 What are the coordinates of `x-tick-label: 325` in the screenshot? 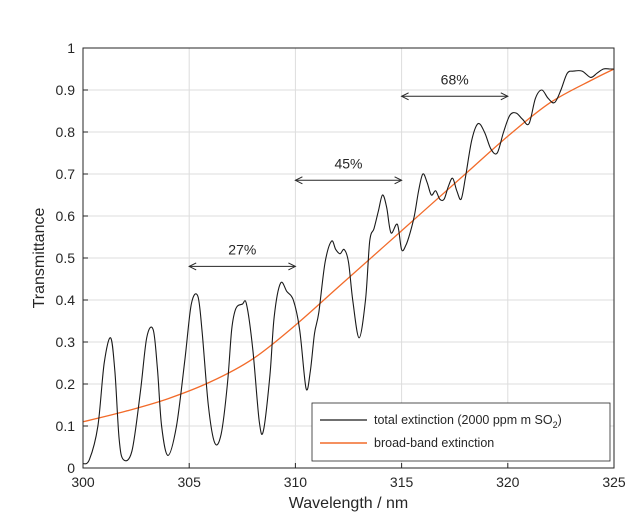 It's located at (614, 482).